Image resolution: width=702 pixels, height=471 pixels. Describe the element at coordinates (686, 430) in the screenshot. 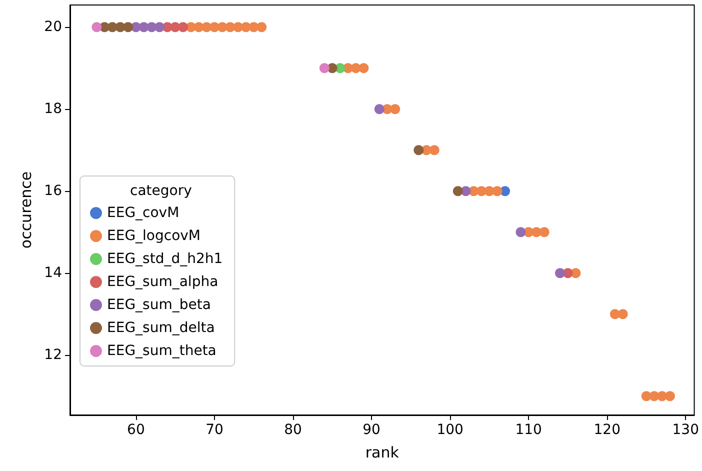

I see `x-tick-label: 130` at that location.